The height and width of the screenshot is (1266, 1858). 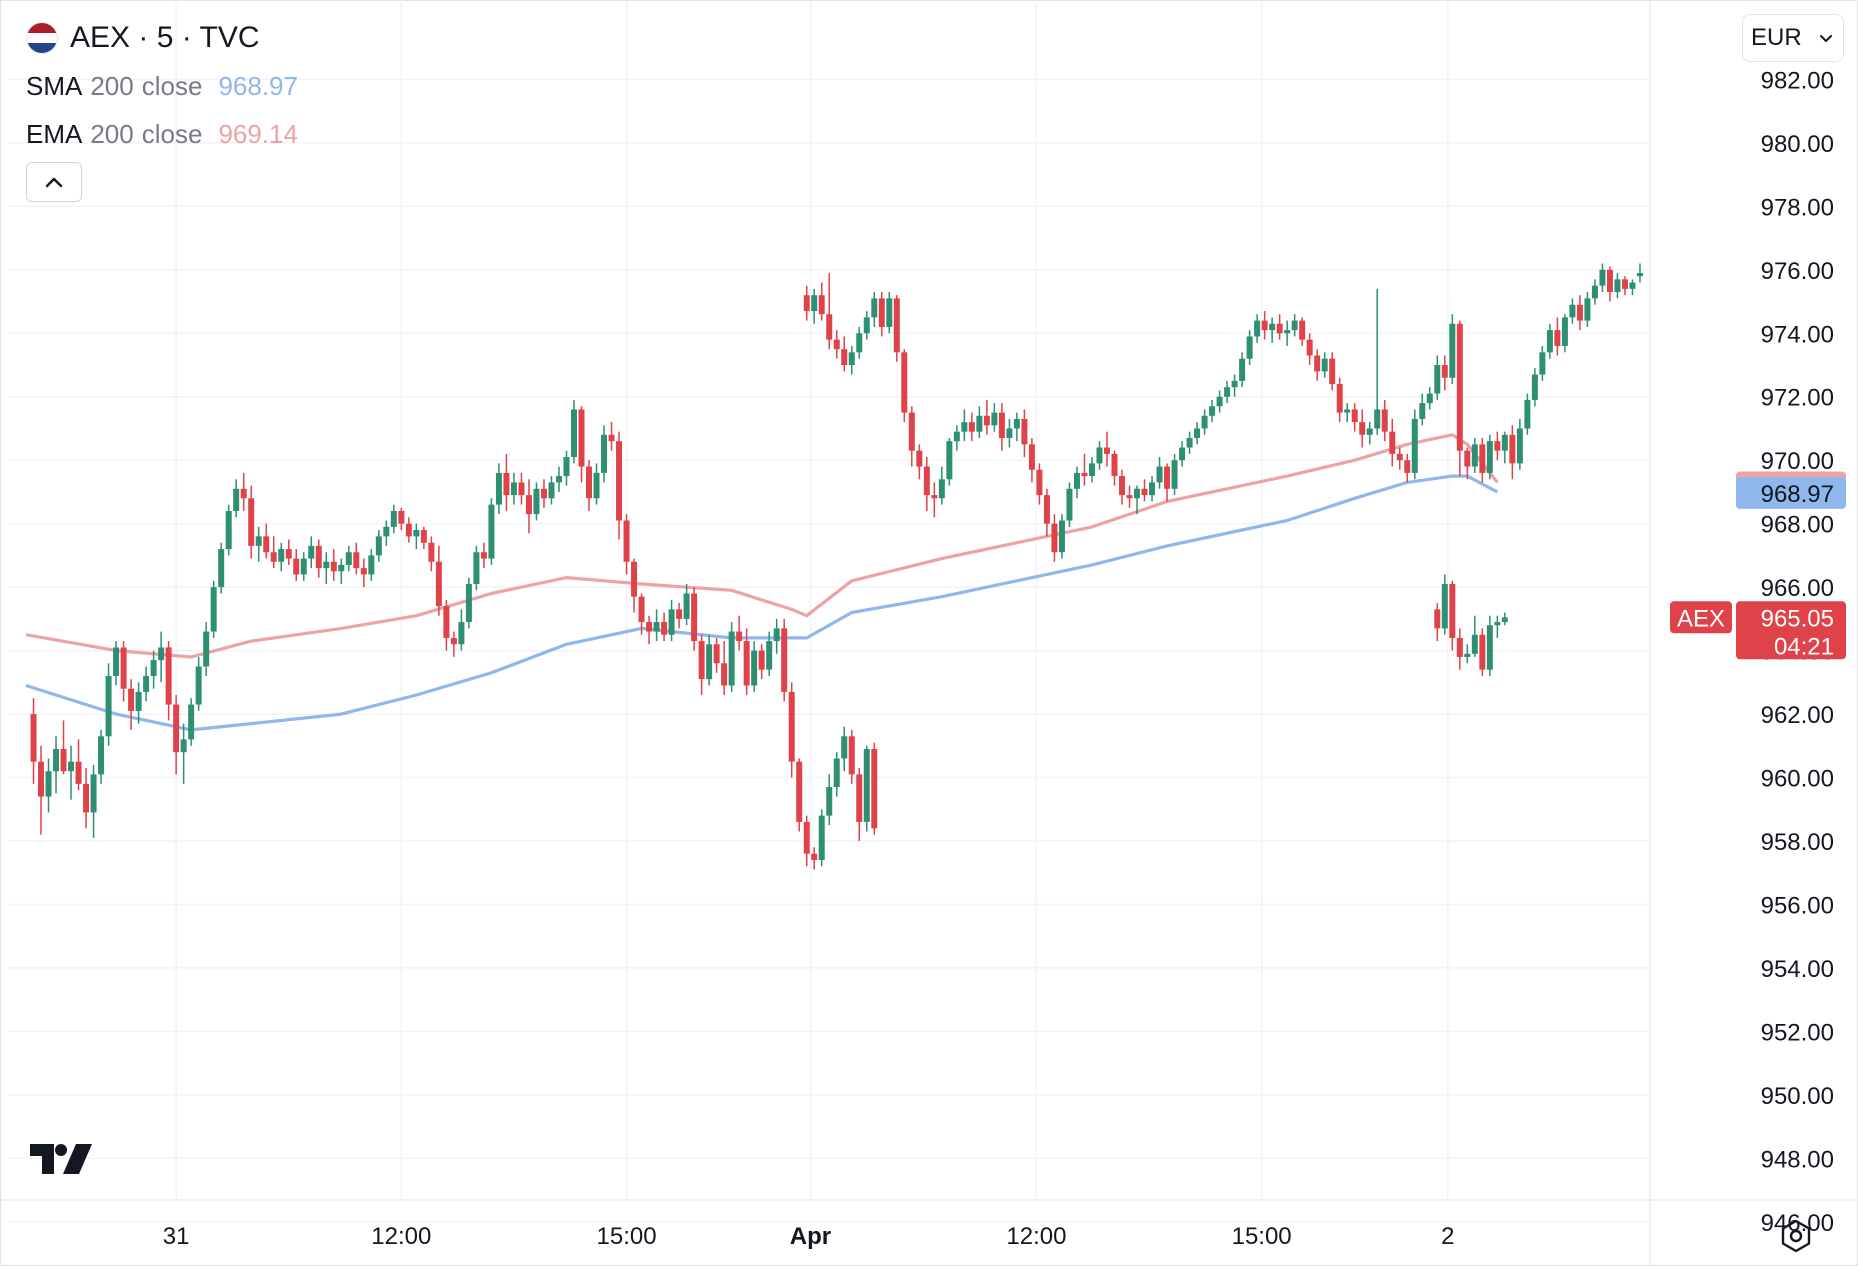 I want to click on collapse-legend-button, so click(x=54, y=182).